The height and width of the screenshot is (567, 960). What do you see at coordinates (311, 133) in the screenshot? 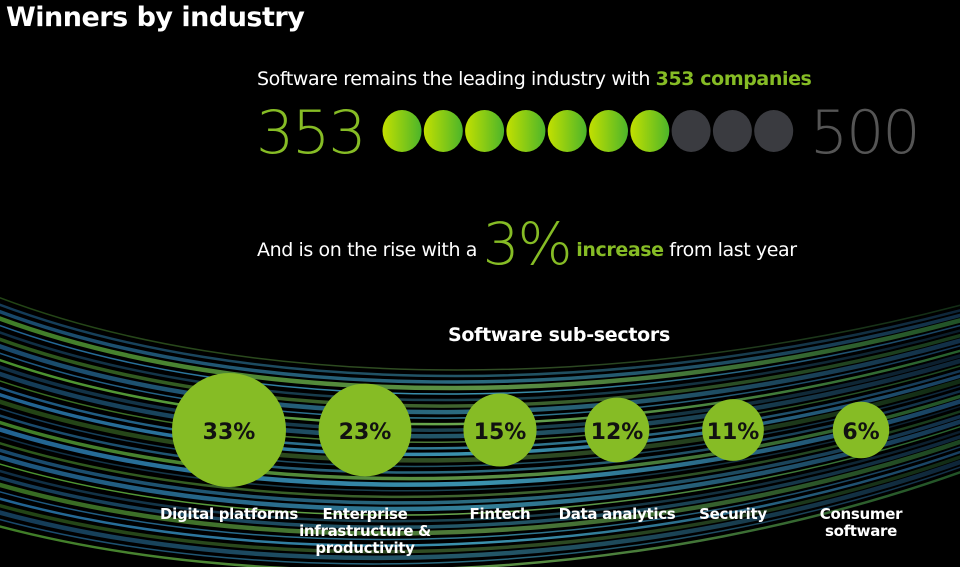
I see `progress-value: 353` at bounding box center [311, 133].